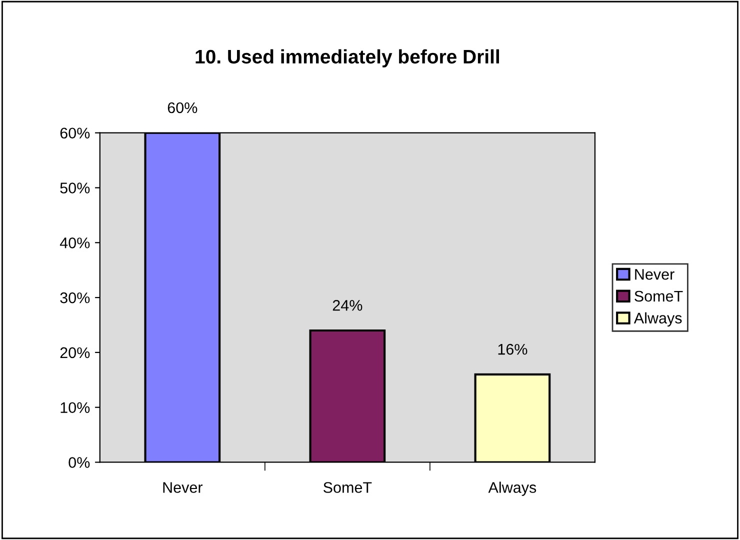 The width and height of the screenshot is (740, 540). What do you see at coordinates (347, 305) in the screenshot?
I see `data-label: 24%` at bounding box center [347, 305].